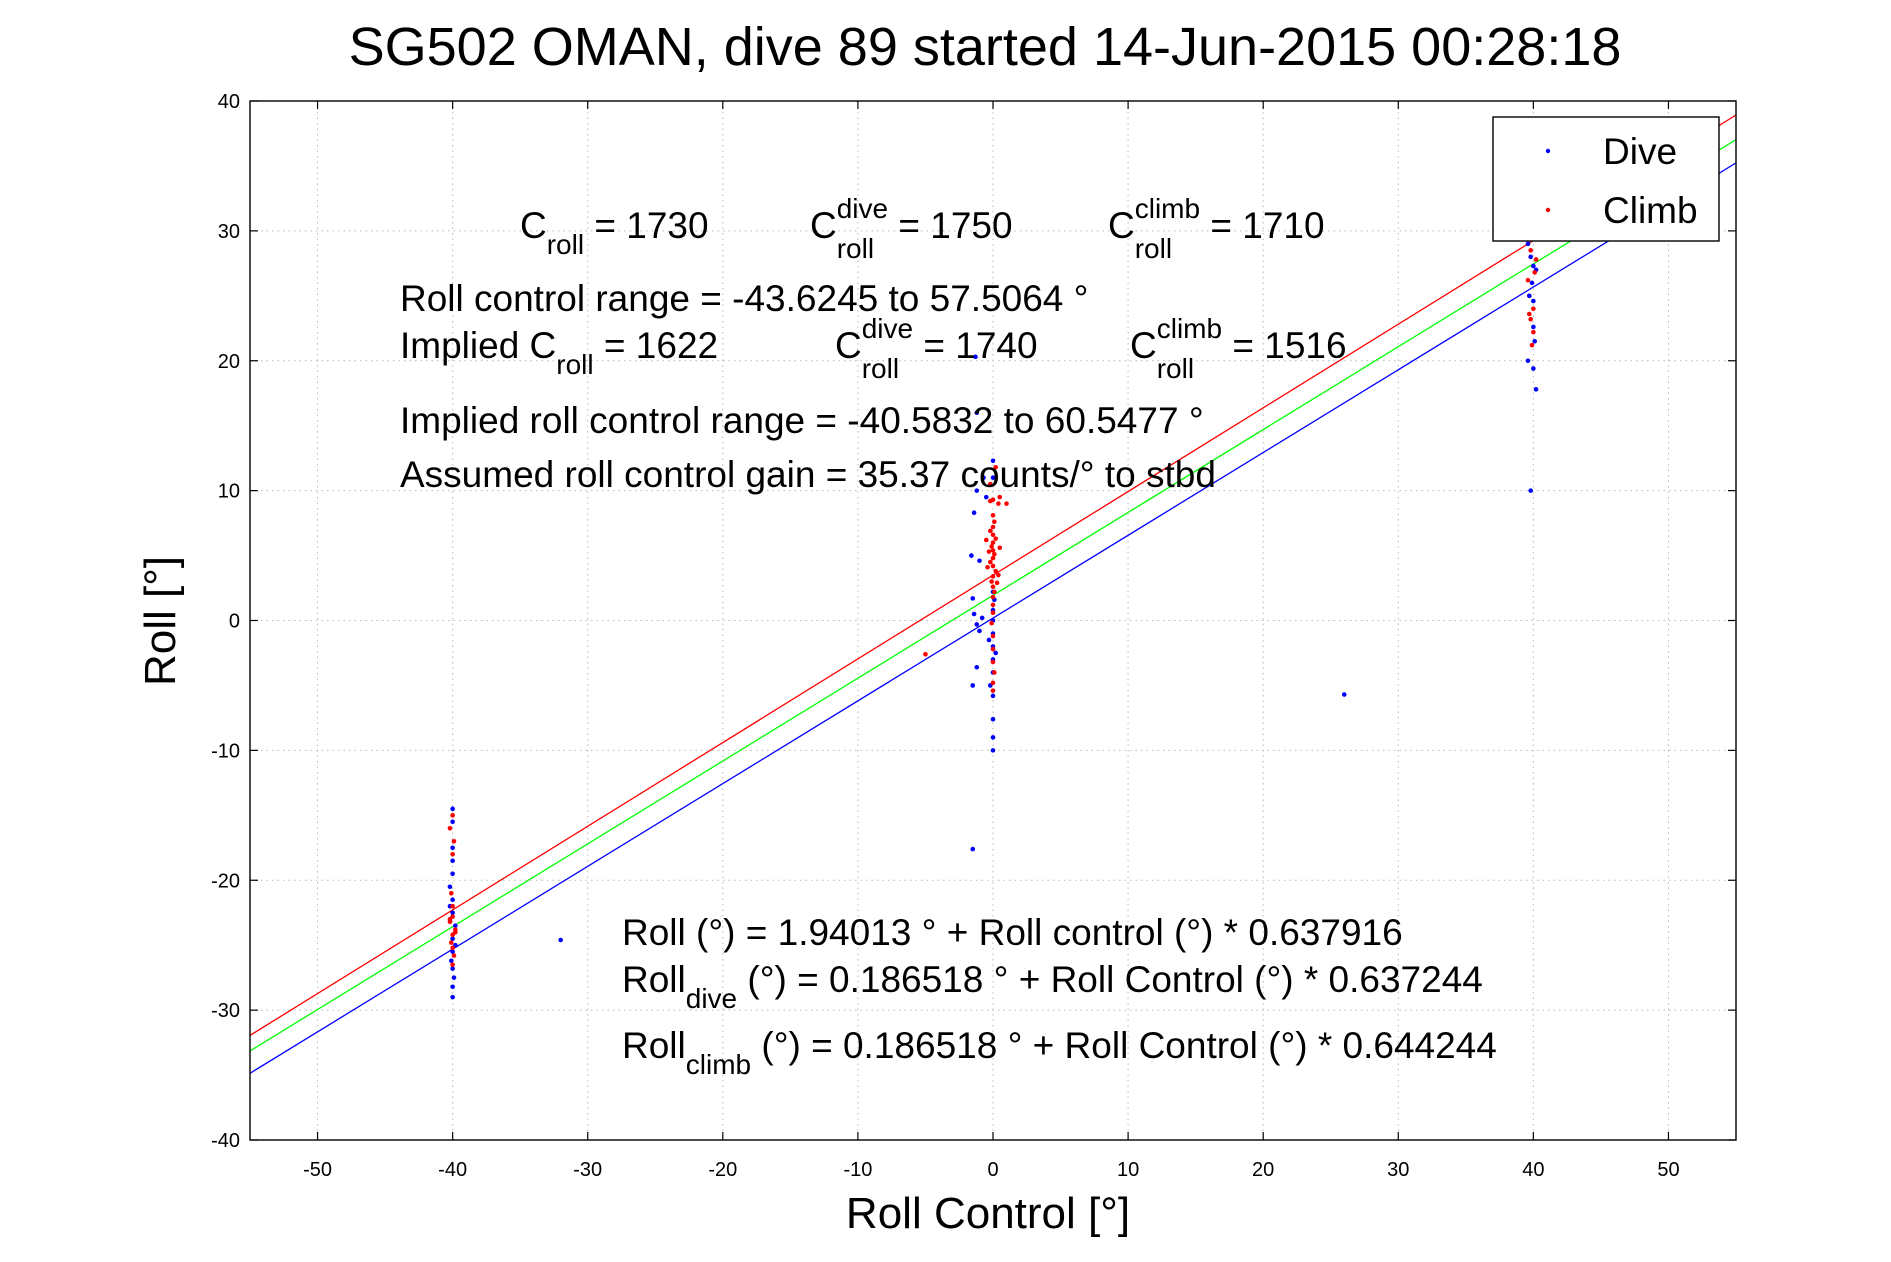  What do you see at coordinates (229, 362) in the screenshot?
I see `y-tick-label: 20` at bounding box center [229, 362].